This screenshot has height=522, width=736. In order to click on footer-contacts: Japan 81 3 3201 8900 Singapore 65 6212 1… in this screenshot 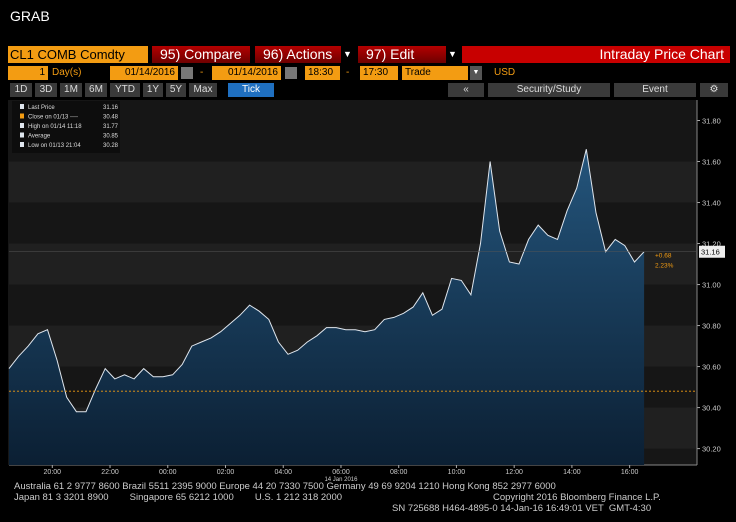, I will do `click(178, 497)`.